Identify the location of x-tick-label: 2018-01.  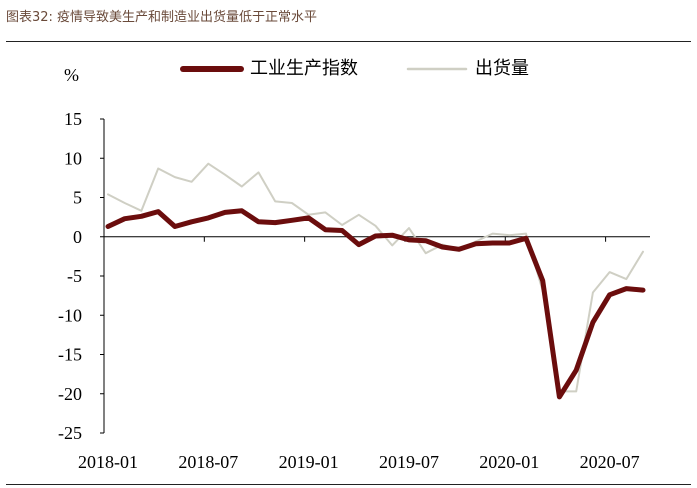
(108, 462).